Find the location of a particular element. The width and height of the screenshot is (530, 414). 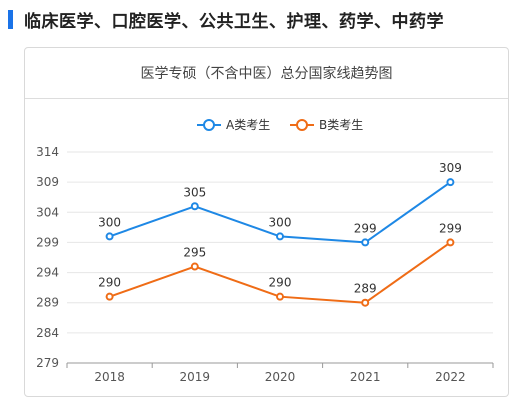

x-tick-label: 2021 is located at coordinates (365, 377).